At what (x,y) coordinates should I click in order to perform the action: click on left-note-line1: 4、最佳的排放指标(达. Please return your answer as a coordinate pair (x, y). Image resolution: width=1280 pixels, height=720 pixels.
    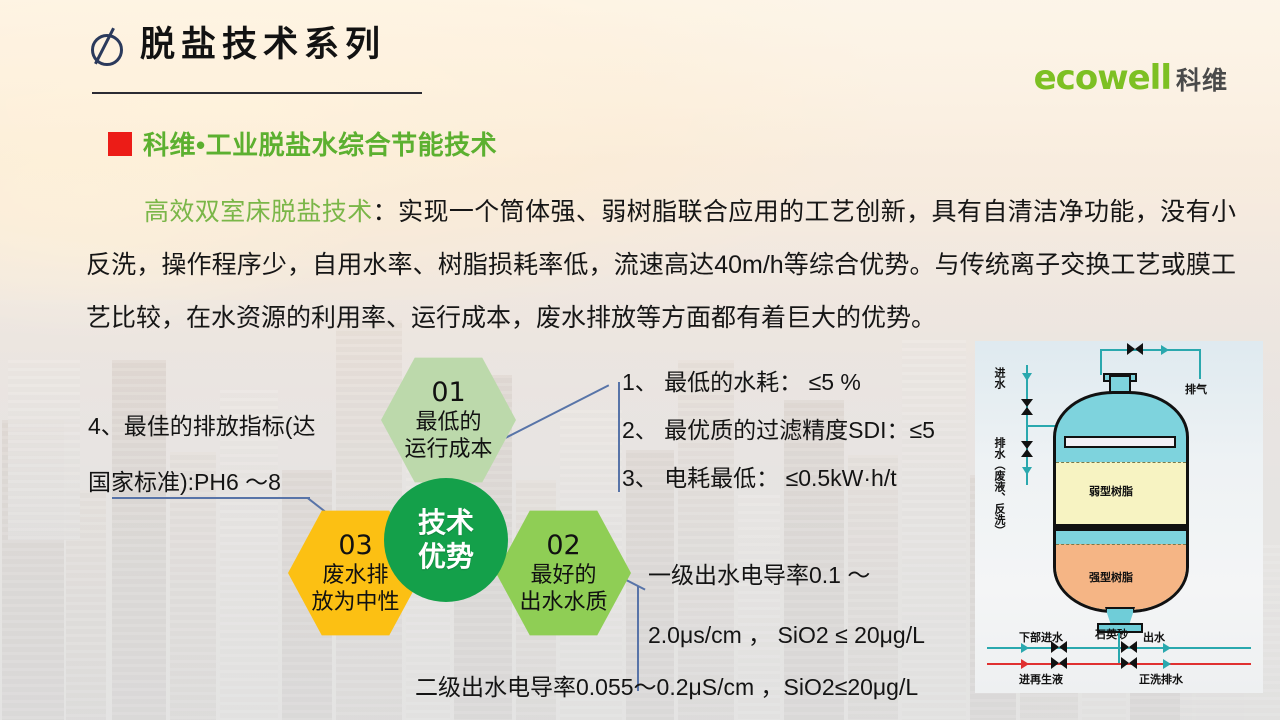
    Looking at the image, I should click on (202, 426).